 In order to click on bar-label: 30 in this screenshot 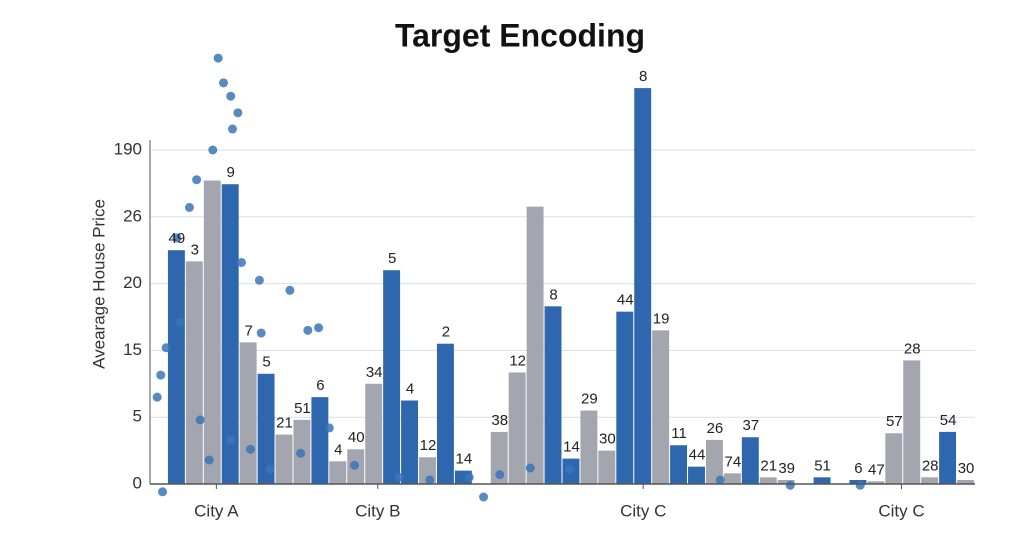, I will do `click(607, 439)`.